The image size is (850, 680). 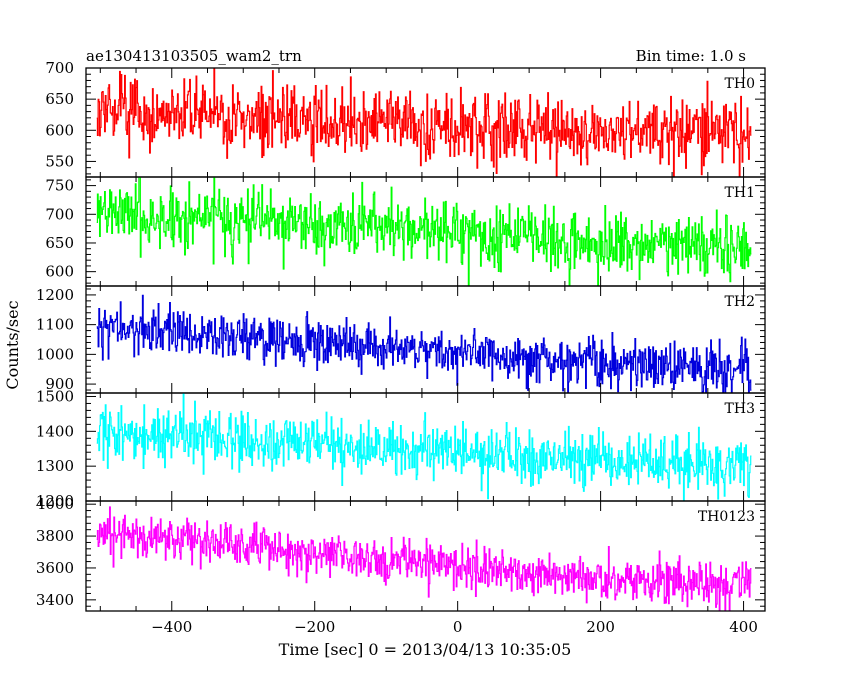 What do you see at coordinates (55, 568) in the screenshot?
I see `y-tick-label: 3600` at bounding box center [55, 568].